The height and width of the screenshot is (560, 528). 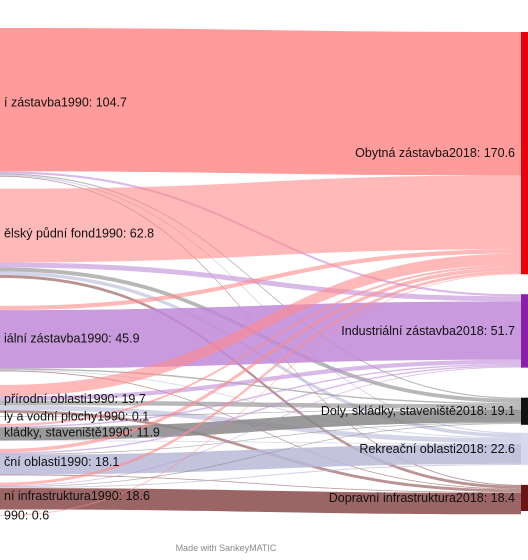 I want to click on target-label-indus: Industriální zástavba2018: 51.7, so click(x=428, y=331).